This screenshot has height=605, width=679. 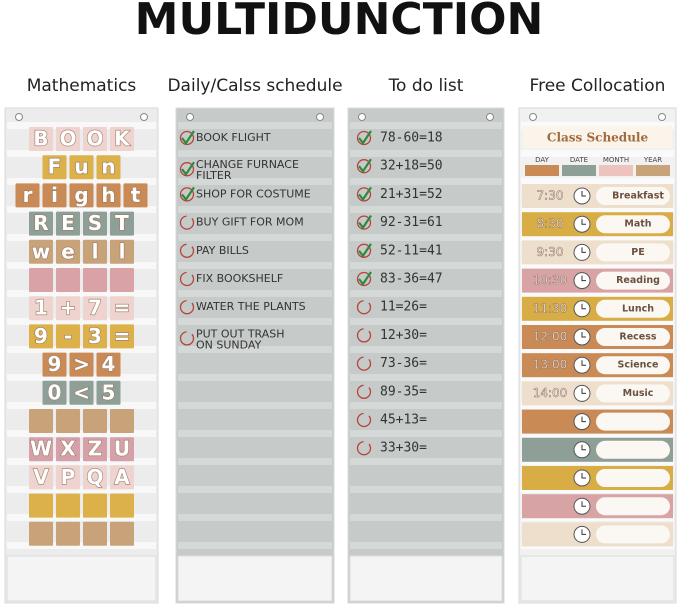 I want to click on date-label: MONTH, so click(x=616, y=160).